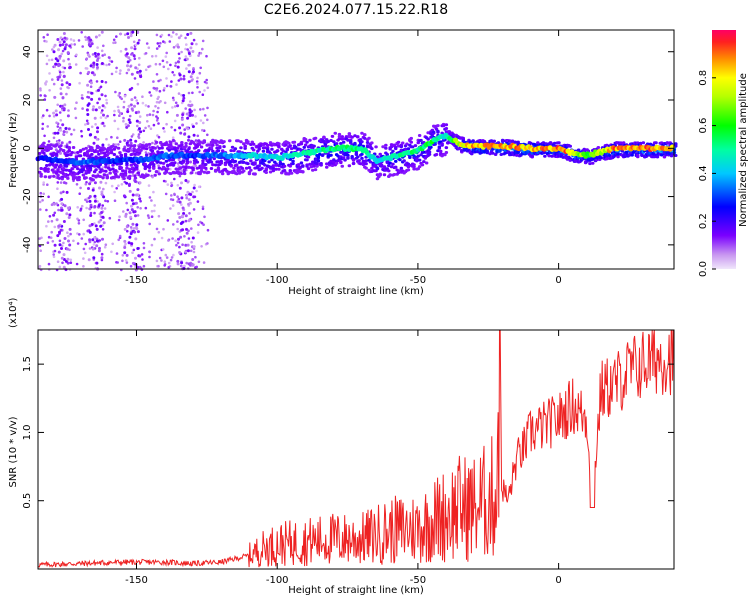 This screenshot has width=750, height=600. I want to click on y-tick-label: 40, so click(27, 51).